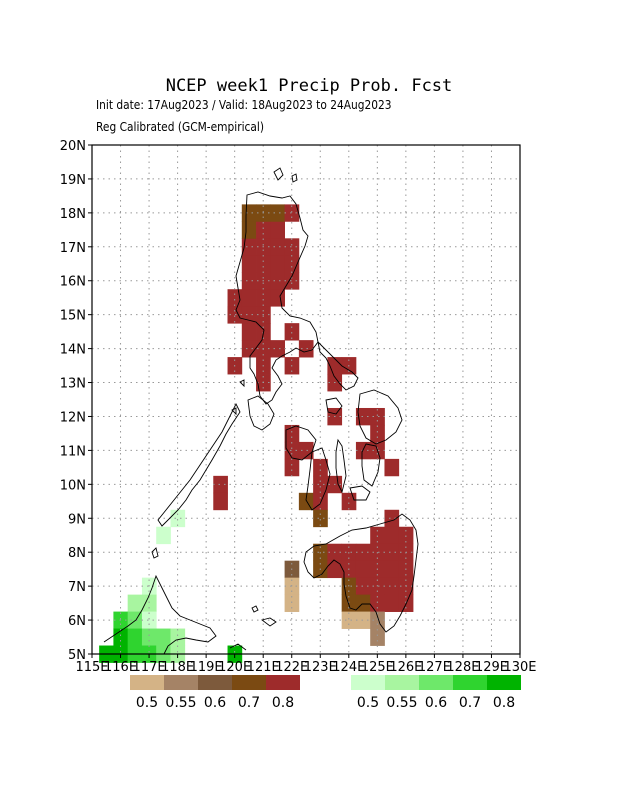  Describe the element at coordinates (73, 248) in the screenshot. I see `y-tick-label: 17N` at that location.